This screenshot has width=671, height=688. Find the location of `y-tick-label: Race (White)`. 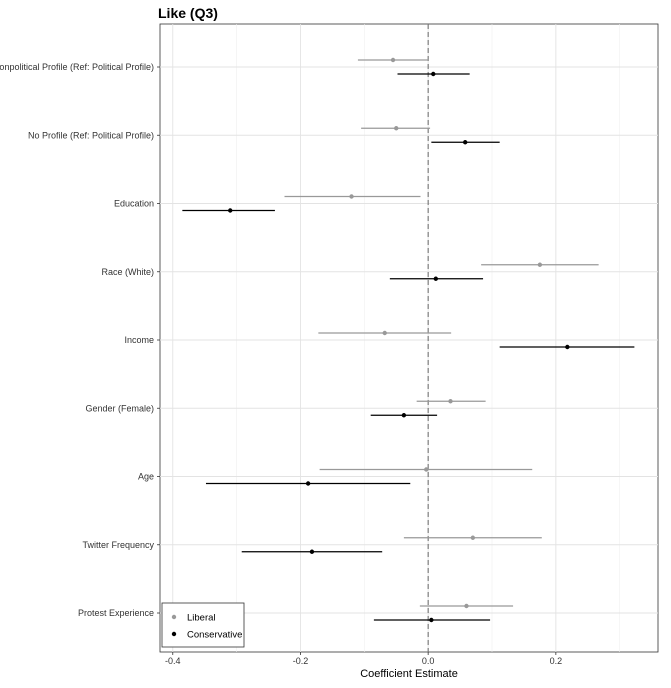

y-tick-label: Race (White) is located at coordinates (127, 272).